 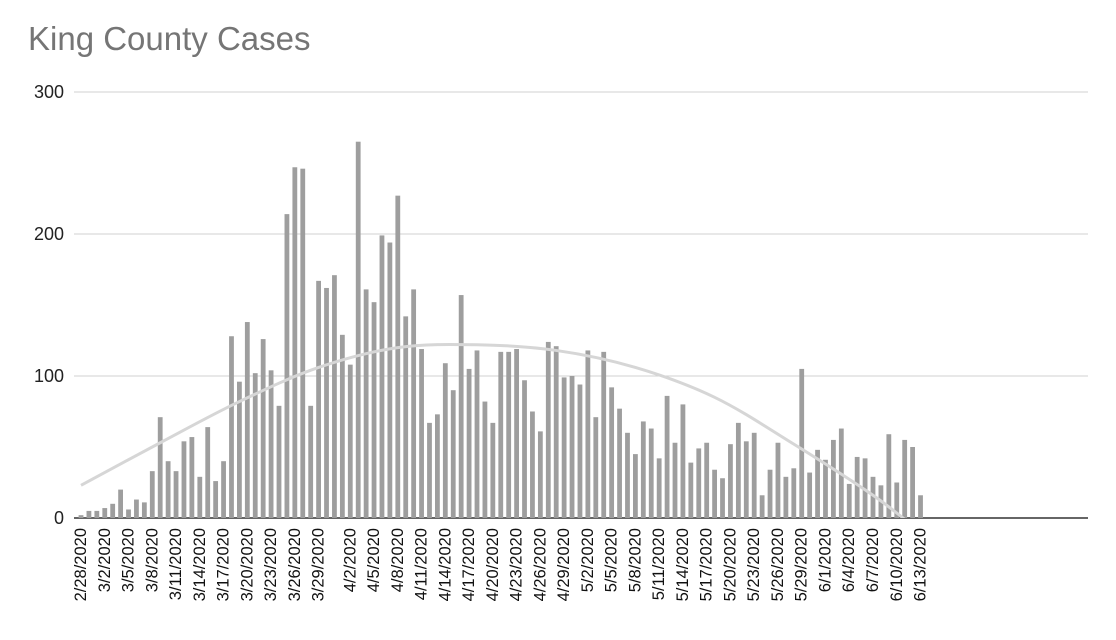 What do you see at coordinates (873, 560) in the screenshot?
I see `x-tick-label: 6/7/2020` at bounding box center [873, 560].